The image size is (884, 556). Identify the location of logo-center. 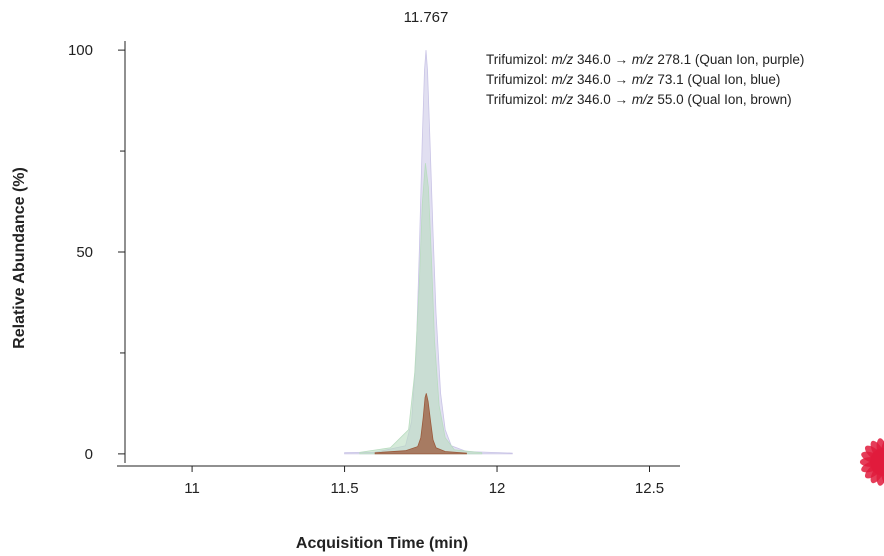
(877, 462).